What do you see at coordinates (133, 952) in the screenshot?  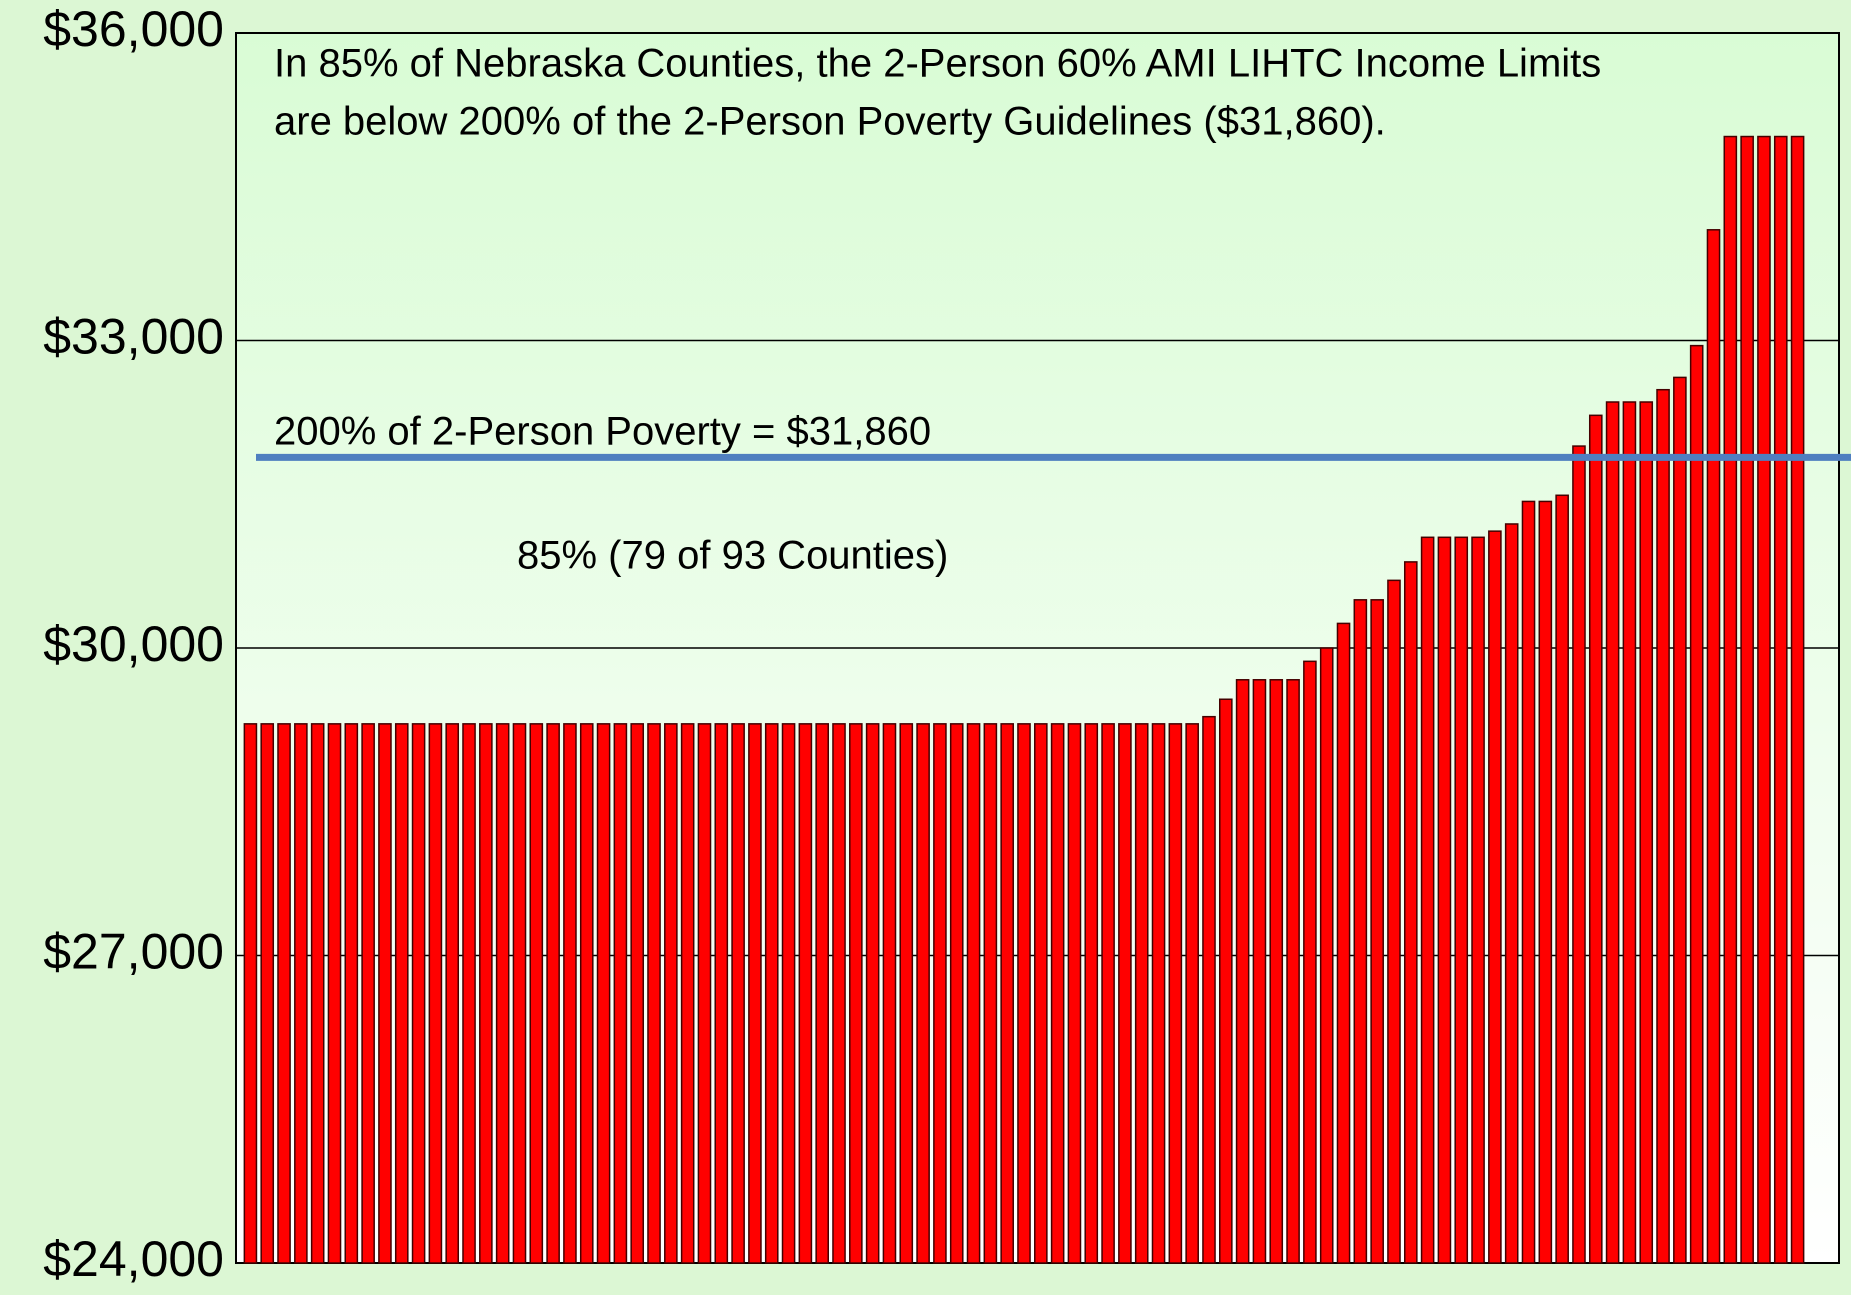 I see `y-tick-label: $27,000` at bounding box center [133, 952].